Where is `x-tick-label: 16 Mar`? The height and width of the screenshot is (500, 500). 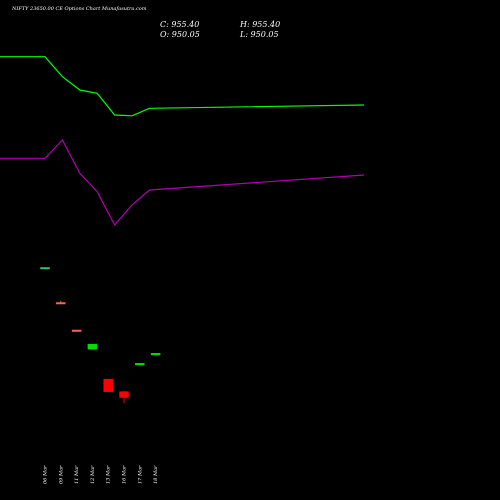
x-tick-label: 16 Mar is located at coordinates (125, 474).